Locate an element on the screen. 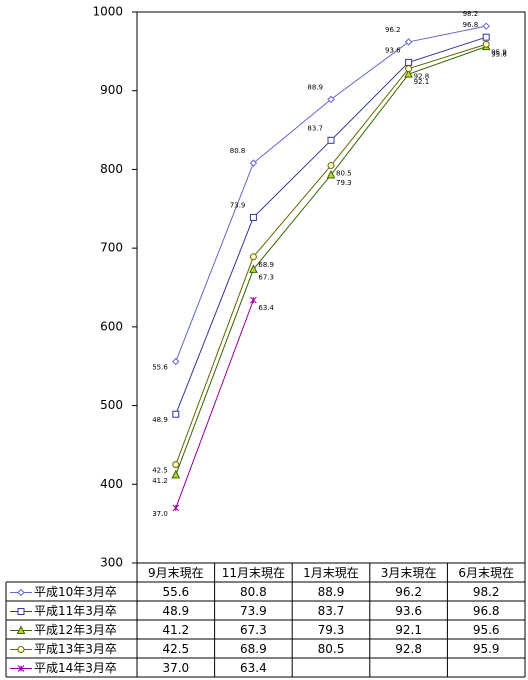 The width and height of the screenshot is (528, 680). data-label: 83.7 is located at coordinates (315, 128).